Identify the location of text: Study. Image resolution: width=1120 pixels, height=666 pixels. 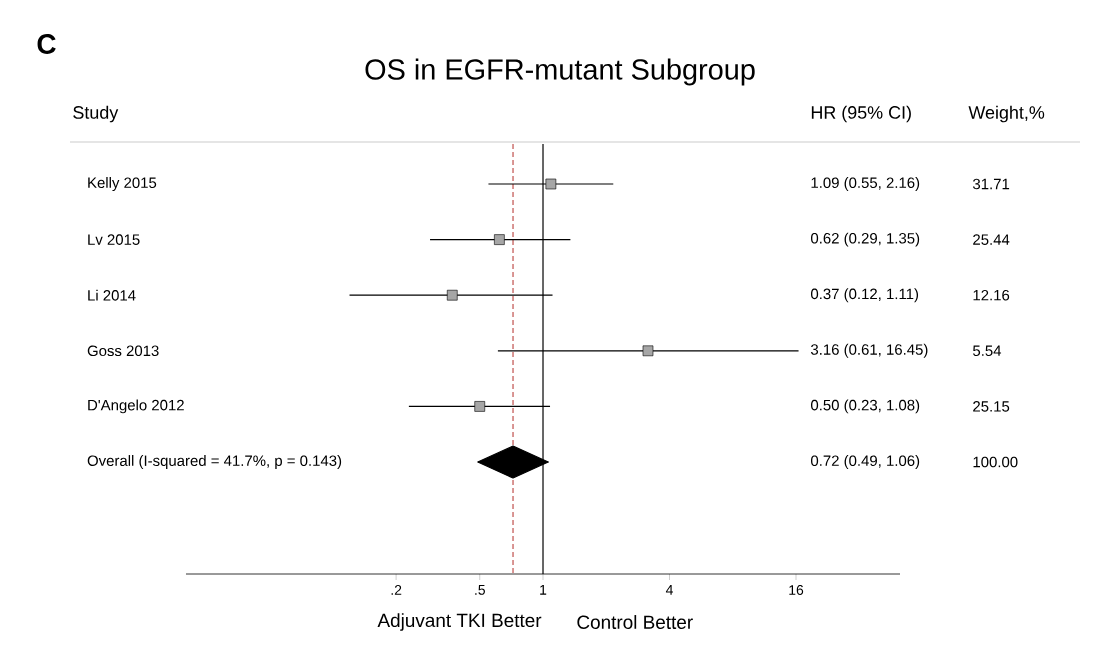
(96, 114).